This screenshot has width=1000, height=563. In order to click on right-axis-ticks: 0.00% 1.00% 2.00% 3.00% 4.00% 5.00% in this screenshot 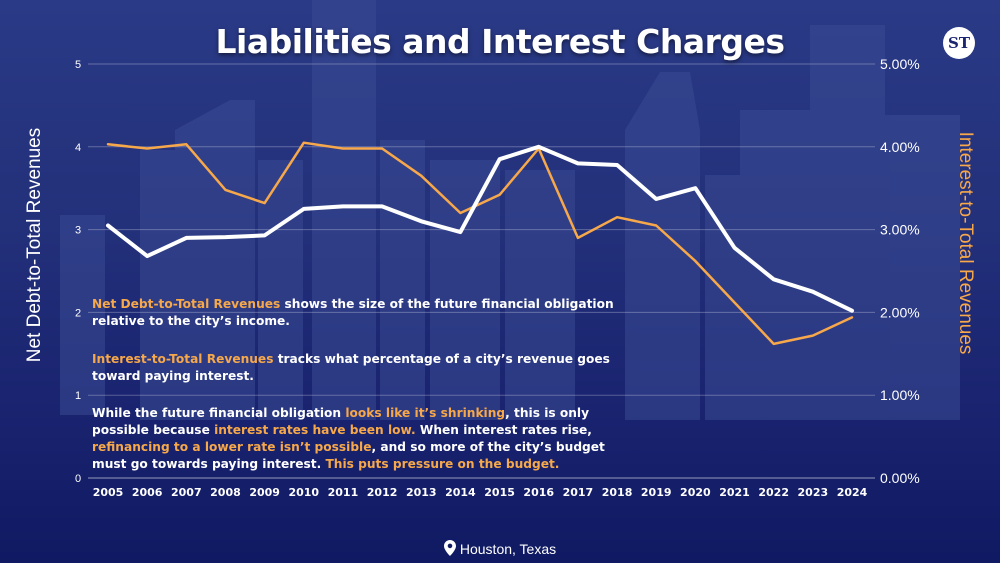, I will do `click(900, 271)`.